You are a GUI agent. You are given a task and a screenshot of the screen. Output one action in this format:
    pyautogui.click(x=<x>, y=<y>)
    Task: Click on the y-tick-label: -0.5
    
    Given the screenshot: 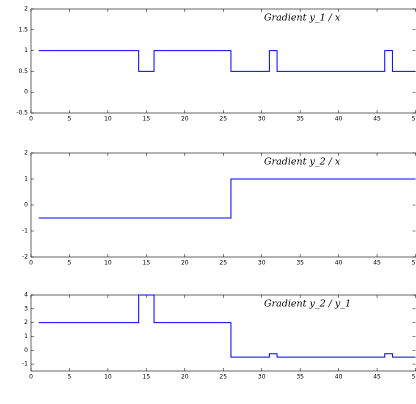 What is the action you would take?
    pyautogui.click(x=22, y=113)
    